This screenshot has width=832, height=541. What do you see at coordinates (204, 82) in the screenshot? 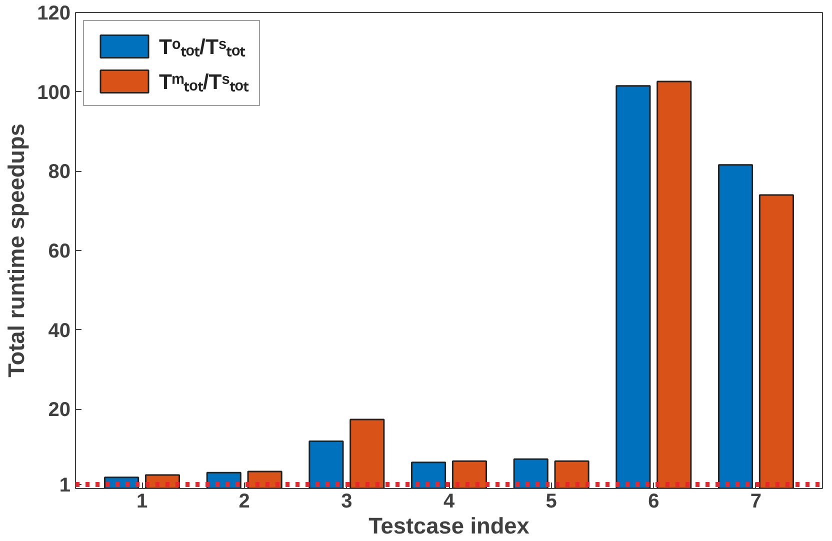
I see `legend-label: Tᵐₜₒₜ/Tˢₜₒₜ` at bounding box center [204, 82].